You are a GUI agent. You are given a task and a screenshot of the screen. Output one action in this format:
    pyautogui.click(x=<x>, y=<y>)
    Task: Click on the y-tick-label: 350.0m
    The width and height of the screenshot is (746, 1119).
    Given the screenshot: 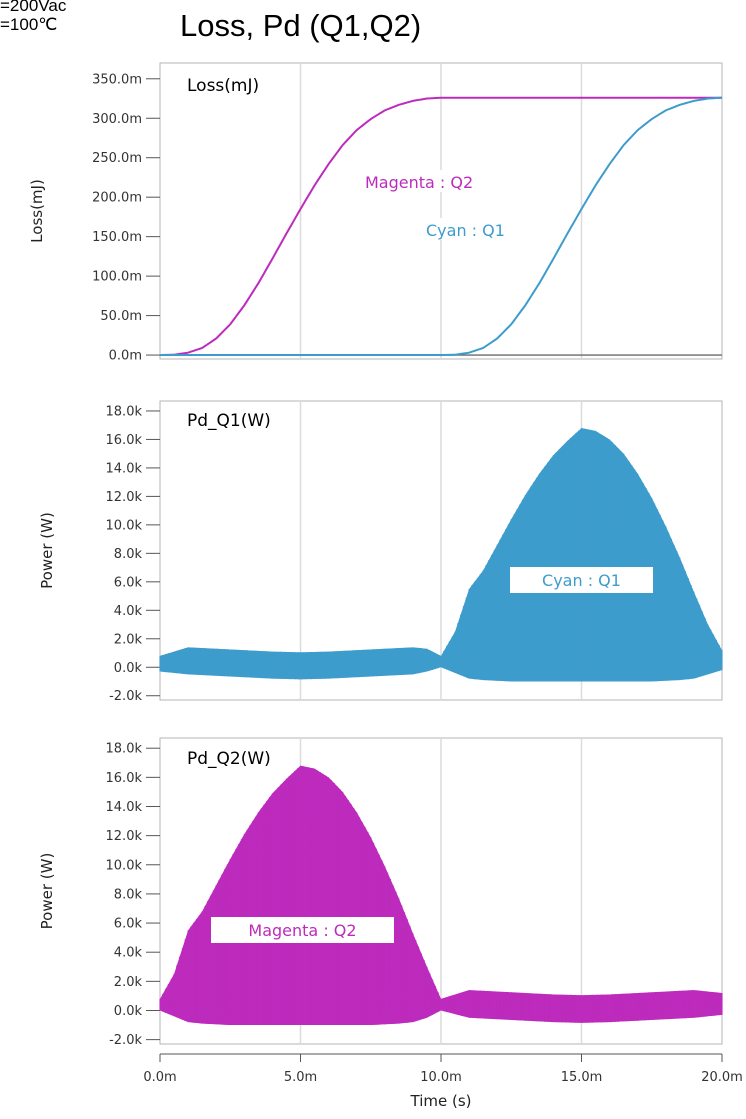 What is the action you would take?
    pyautogui.click(x=117, y=79)
    